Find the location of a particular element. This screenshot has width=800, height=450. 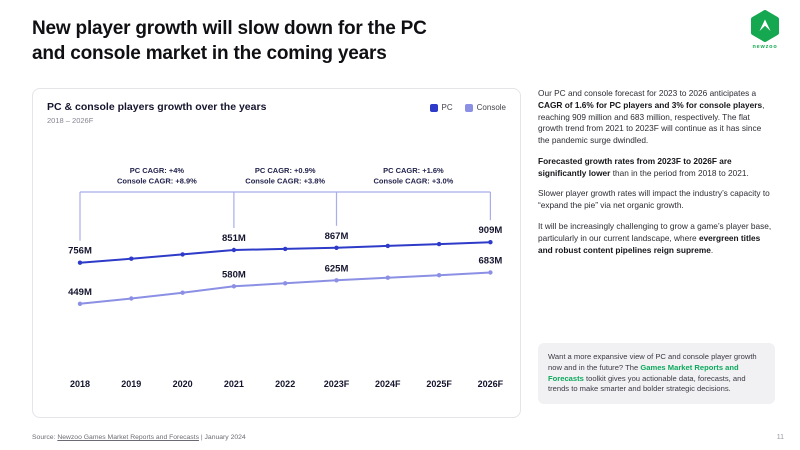

pc-legend-swatch is located at coordinates (433, 107).